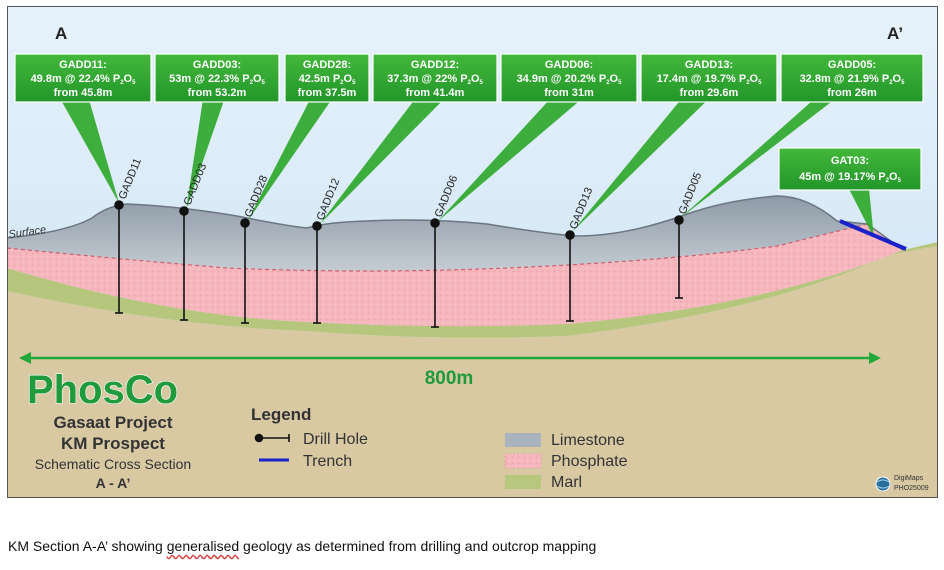 The image size is (944, 570). Describe the element at coordinates (589, 461) in the screenshot. I see `legend-phosphate-label: Phosphate` at that location.